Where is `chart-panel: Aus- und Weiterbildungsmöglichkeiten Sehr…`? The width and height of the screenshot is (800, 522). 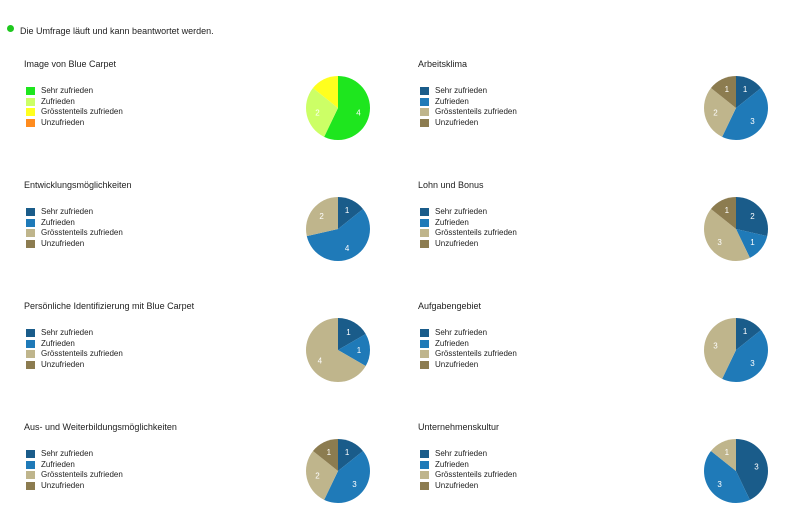 chart-panel: Aus- und Weiterbildungsmöglichkeiten Sehr… is located at coordinates (214, 472).